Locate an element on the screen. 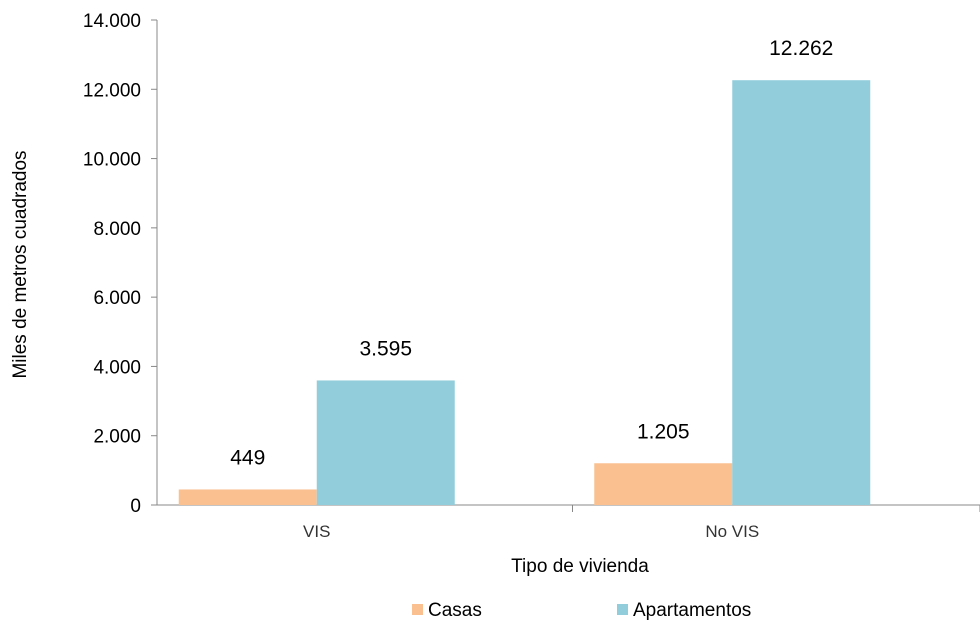 This screenshot has width=980, height=625. y-tick-label: 0 is located at coordinates (135, 506).